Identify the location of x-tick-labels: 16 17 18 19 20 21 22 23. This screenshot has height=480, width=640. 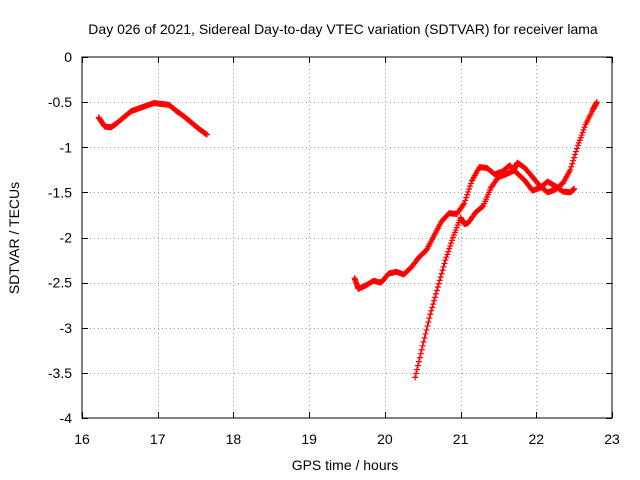
(347, 439).